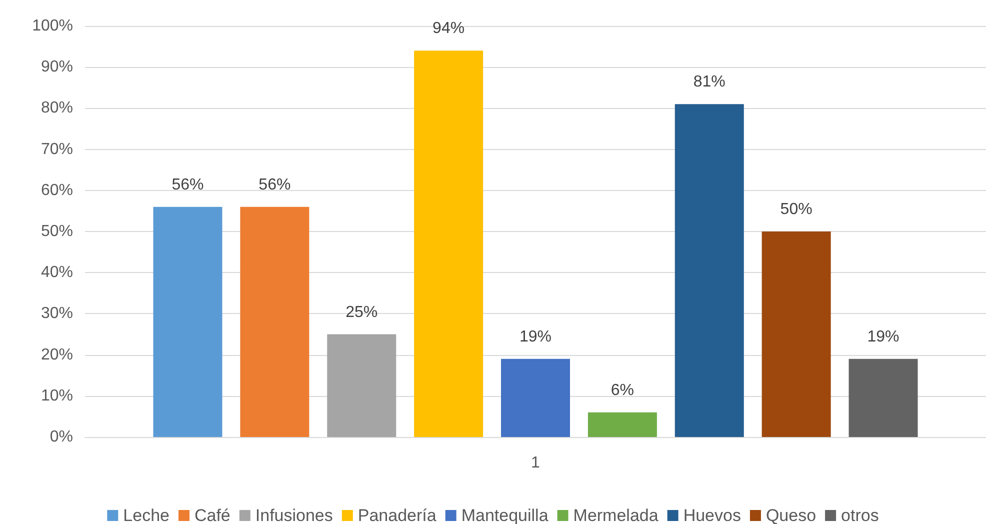  What do you see at coordinates (56, 231) in the screenshot?
I see `y-tick-label: 50%` at bounding box center [56, 231].